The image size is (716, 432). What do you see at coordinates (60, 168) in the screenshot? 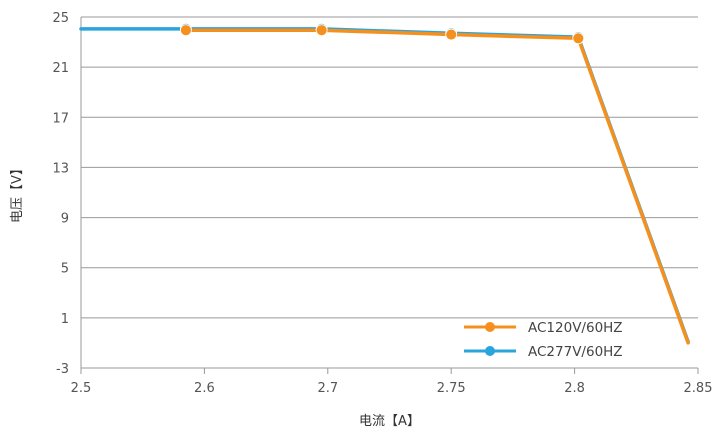
I see `y-tick-label: 13` at bounding box center [60, 168].